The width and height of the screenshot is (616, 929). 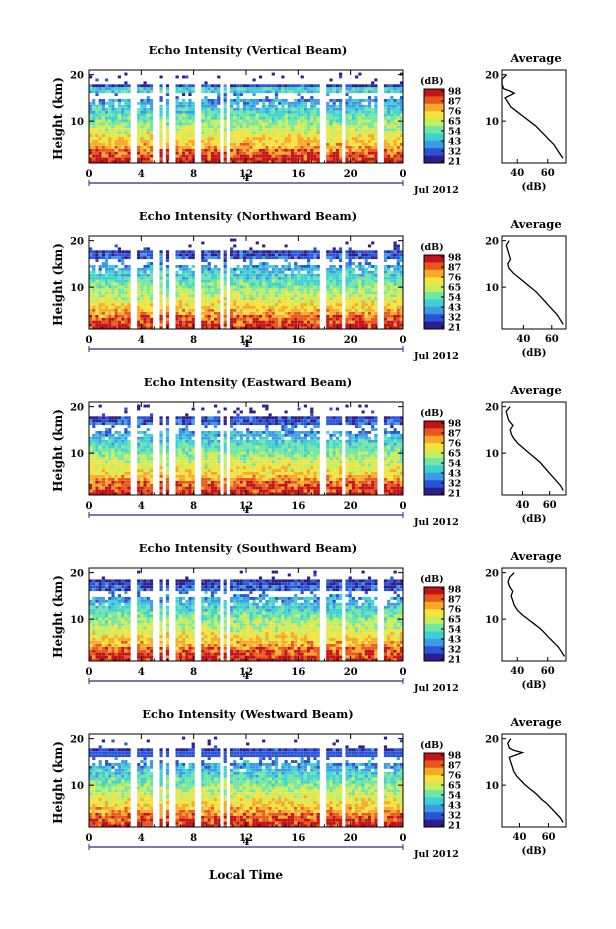 What do you see at coordinates (434, 281) in the screenshot?
I see `colorbar-segment` at bounding box center [434, 281].